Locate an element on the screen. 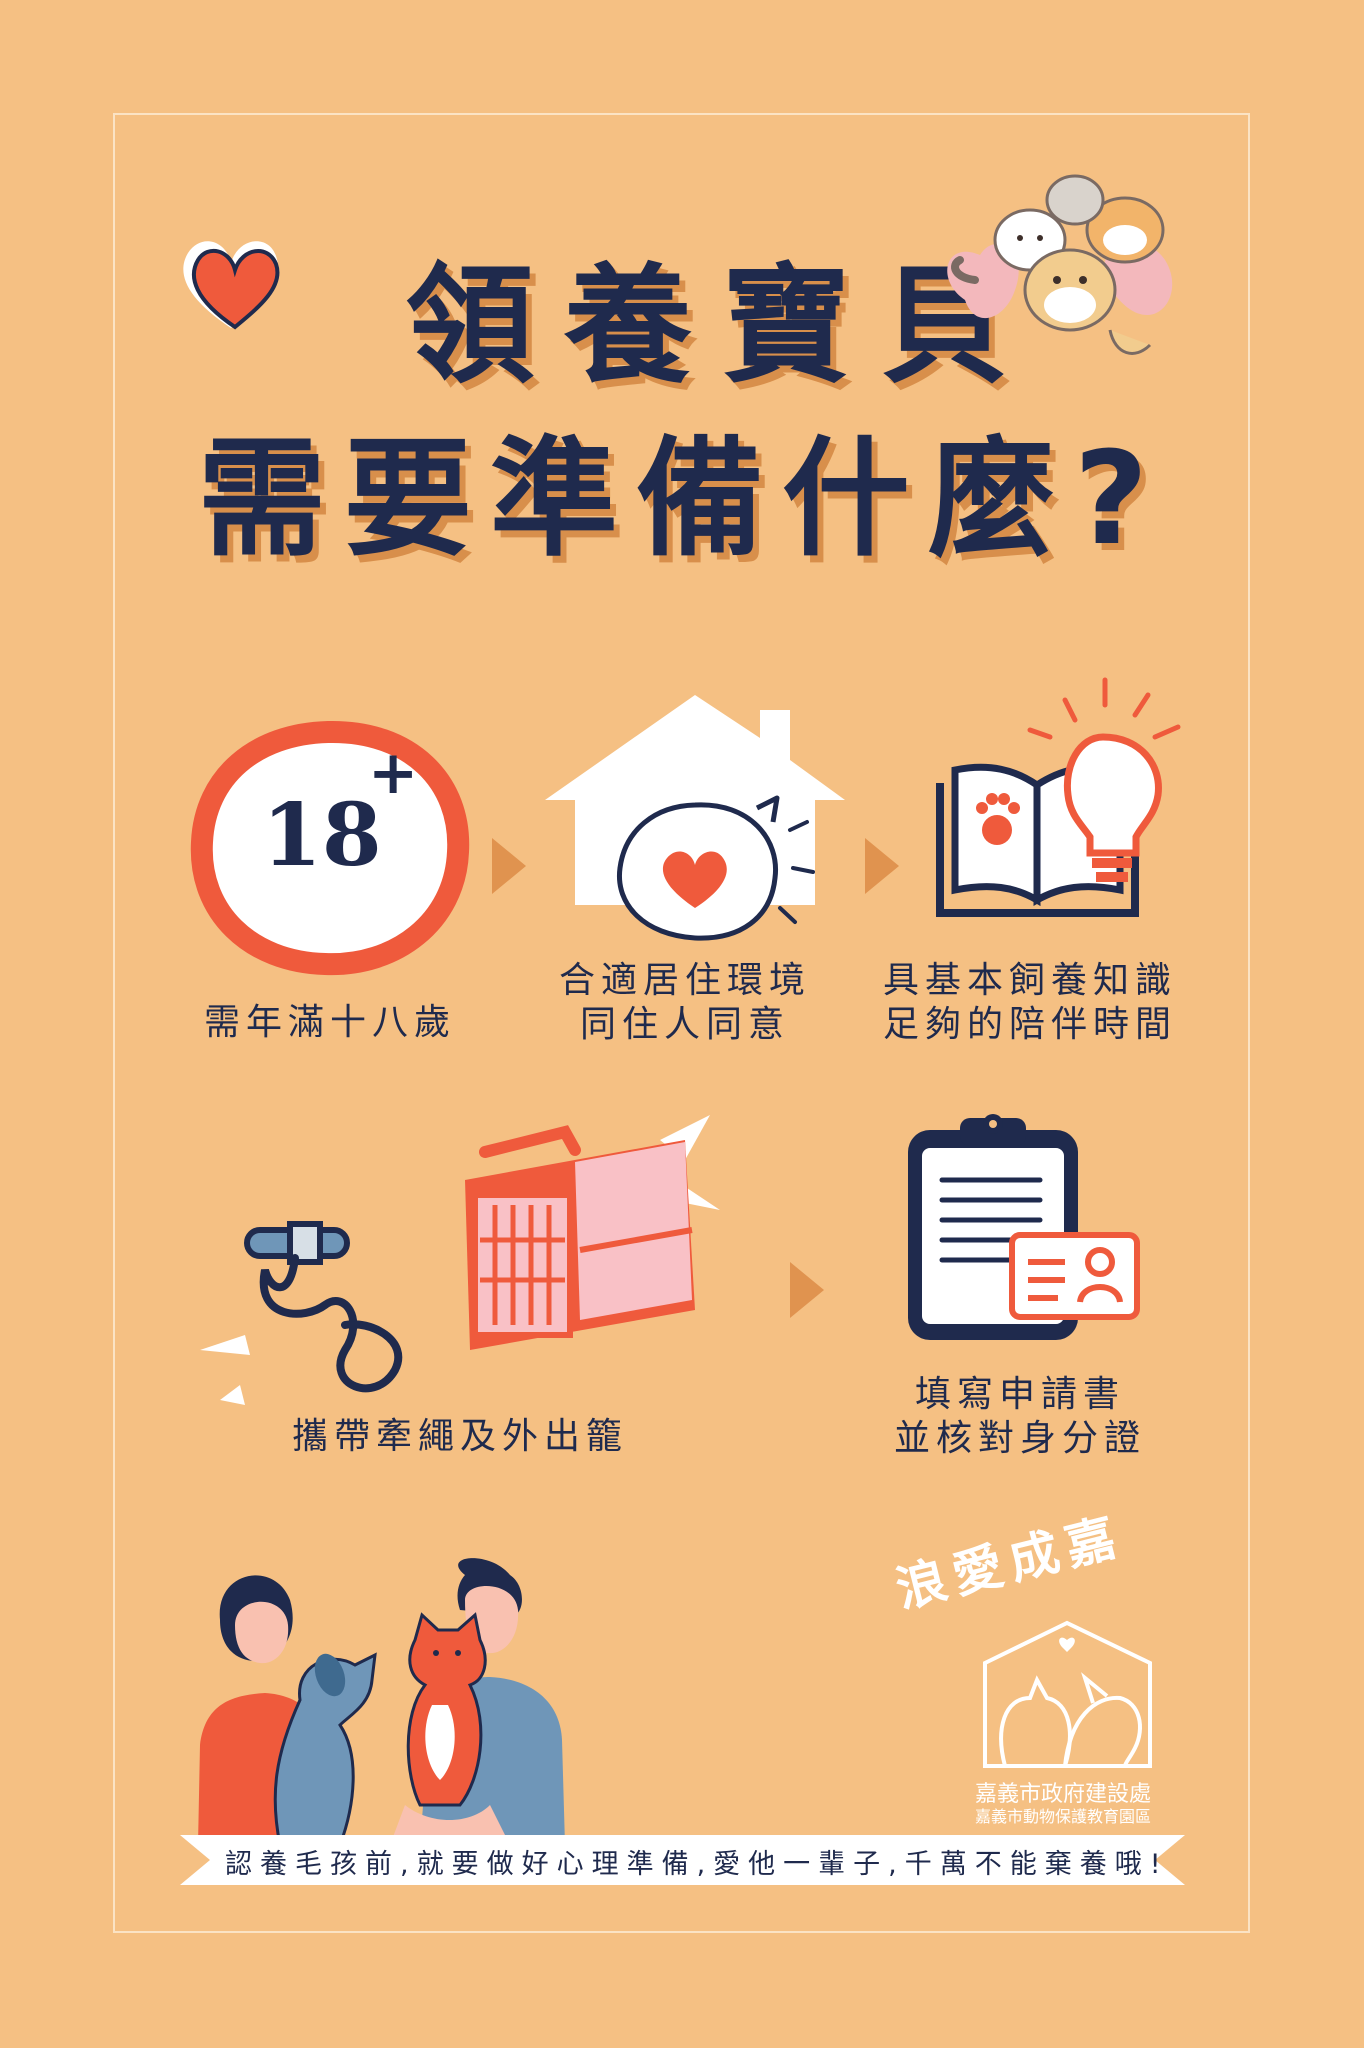  step-5-label-line-2: 並核對身分證 is located at coordinates (1019, 1438).